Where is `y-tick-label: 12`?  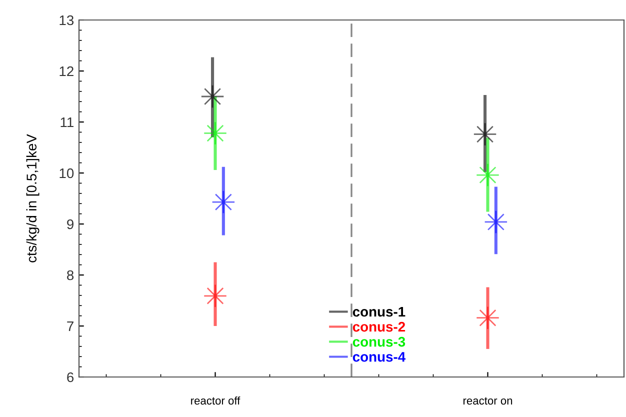 y-tick-label: 12 is located at coordinates (67, 71).